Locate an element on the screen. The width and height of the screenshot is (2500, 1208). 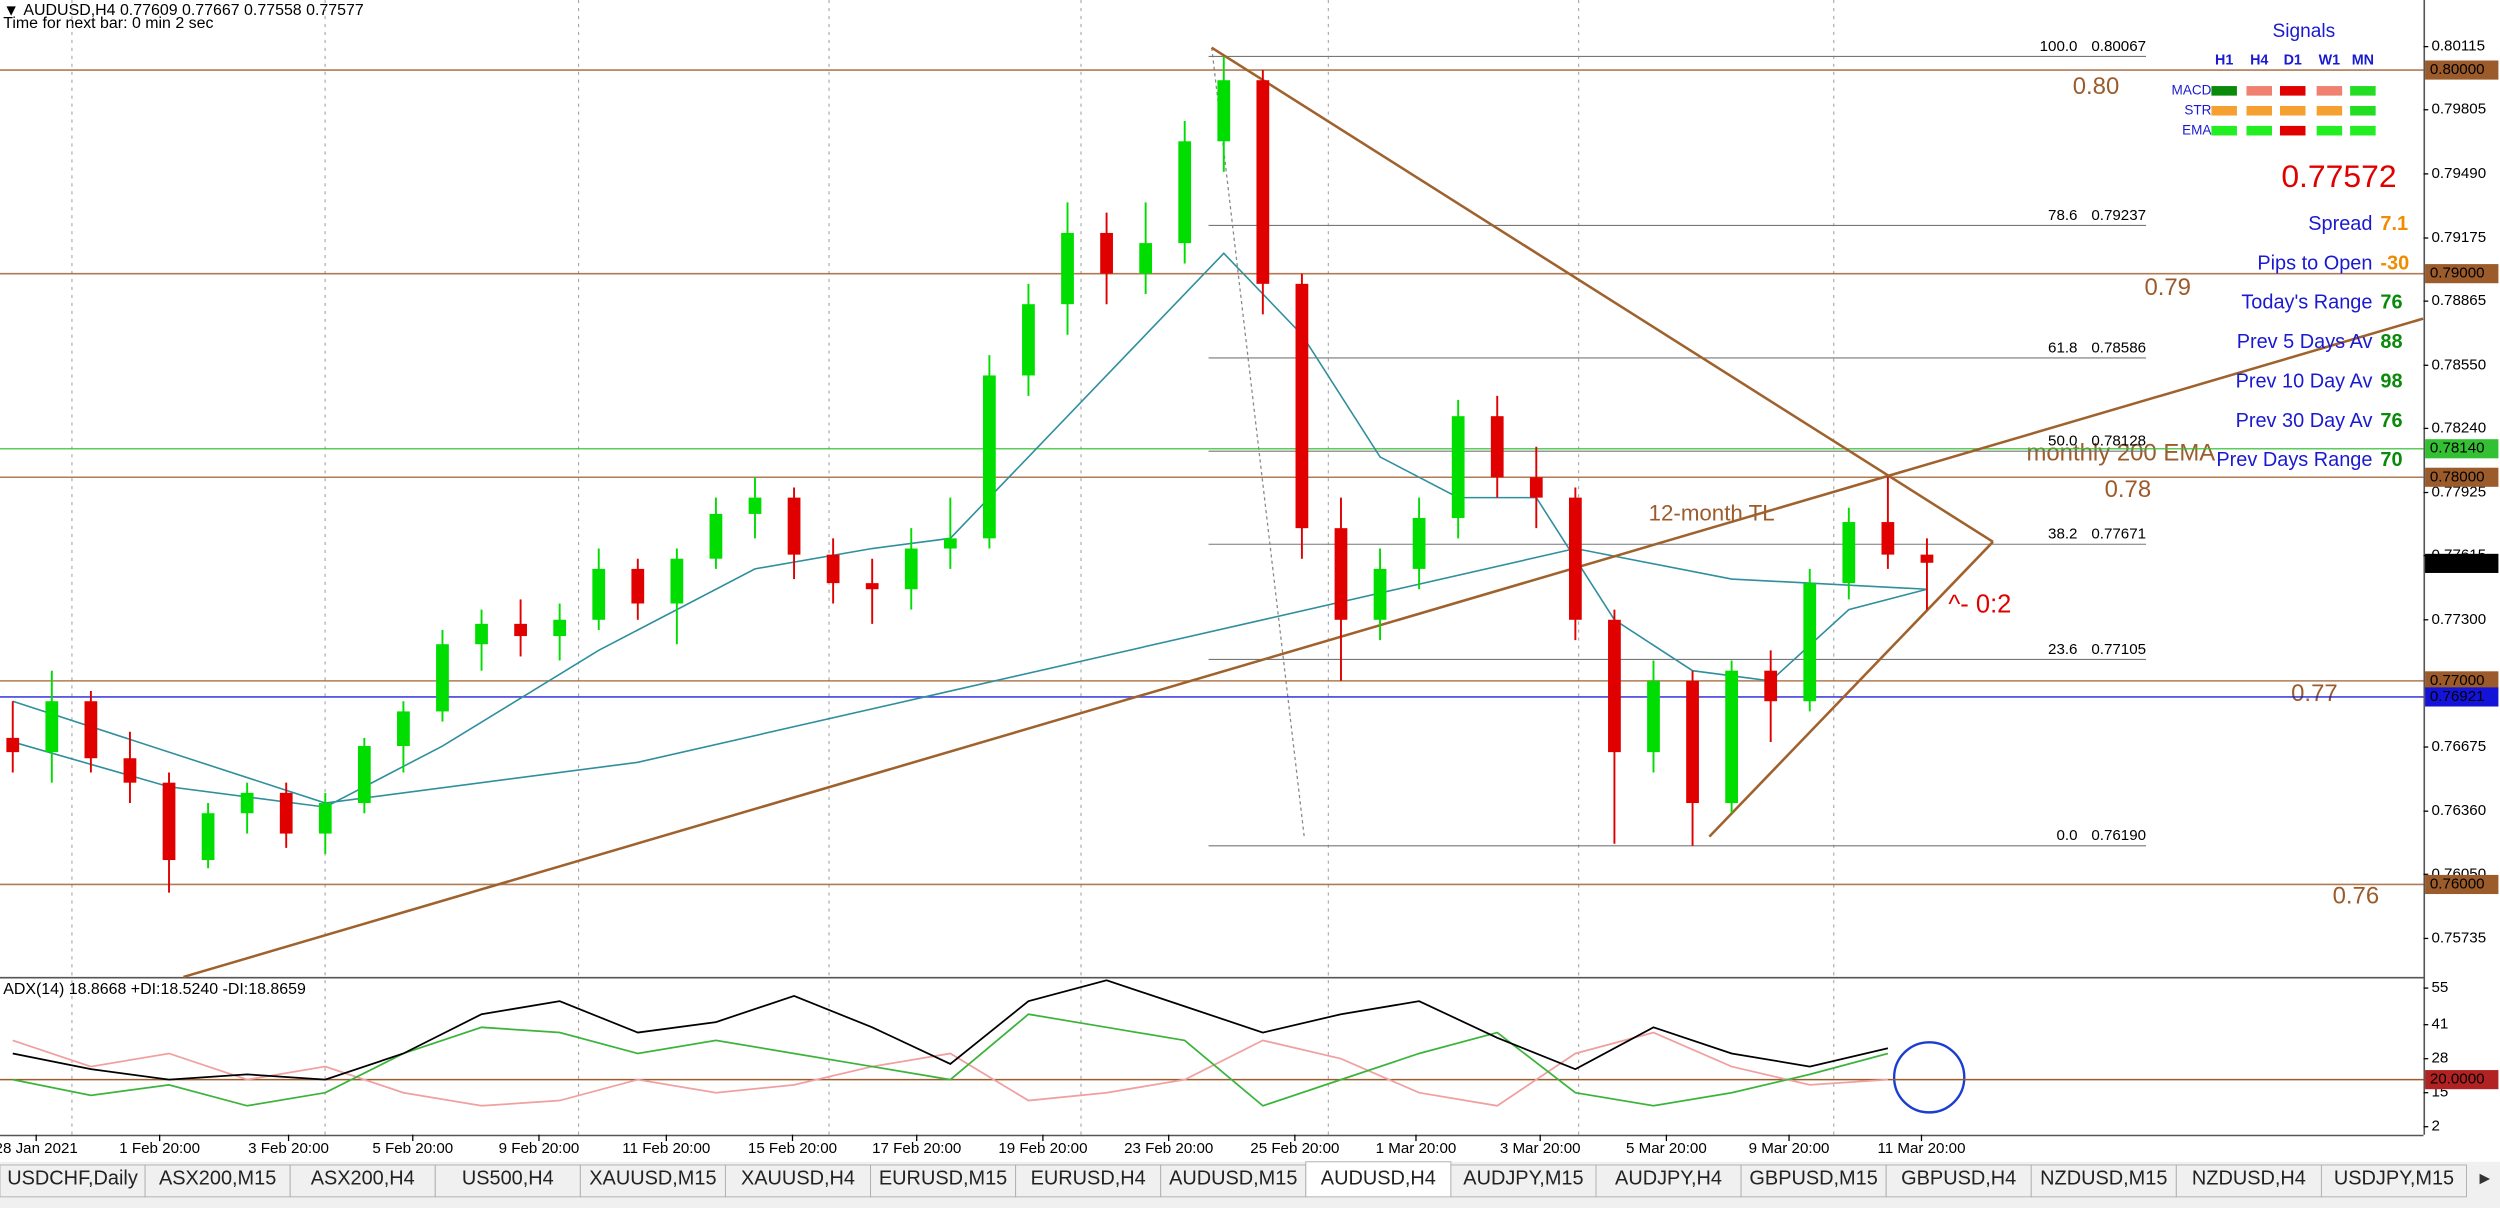
fib-baseline is located at coordinates (1258, 442).